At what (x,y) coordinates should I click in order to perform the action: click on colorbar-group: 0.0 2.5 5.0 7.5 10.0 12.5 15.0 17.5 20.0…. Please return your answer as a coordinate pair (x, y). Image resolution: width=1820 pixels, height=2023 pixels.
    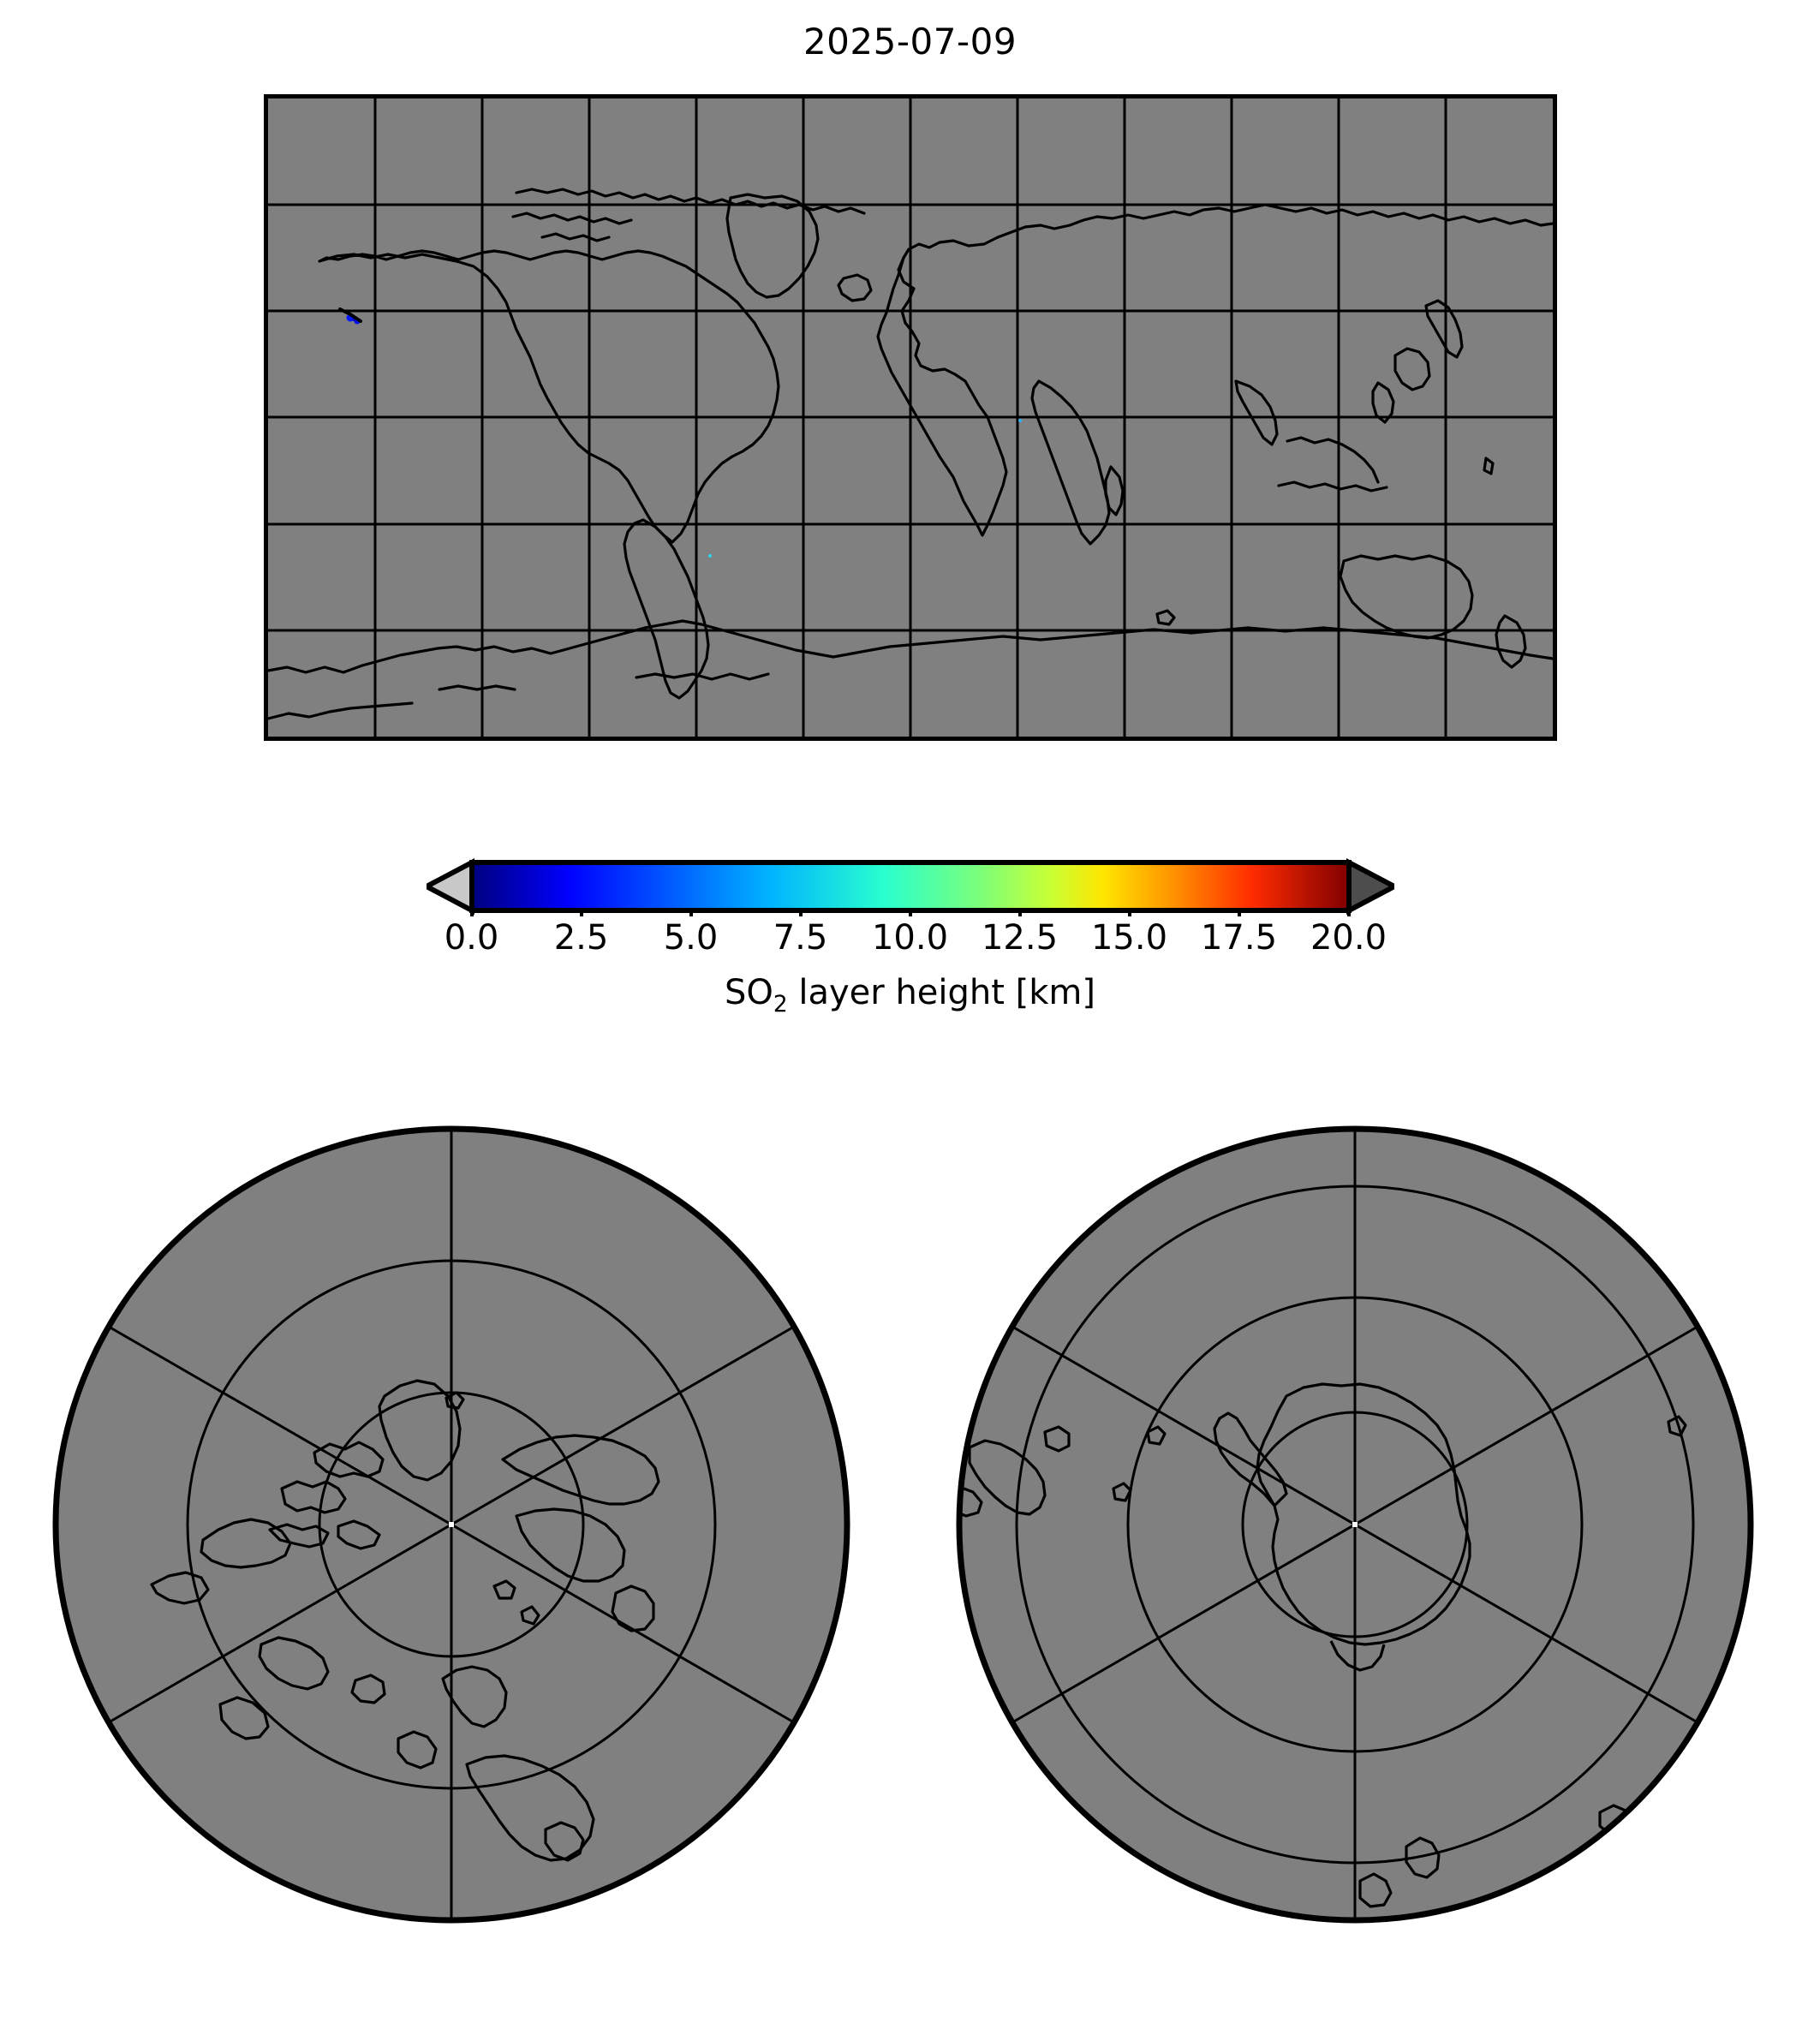
    Looking at the image, I should click on (910, 946).